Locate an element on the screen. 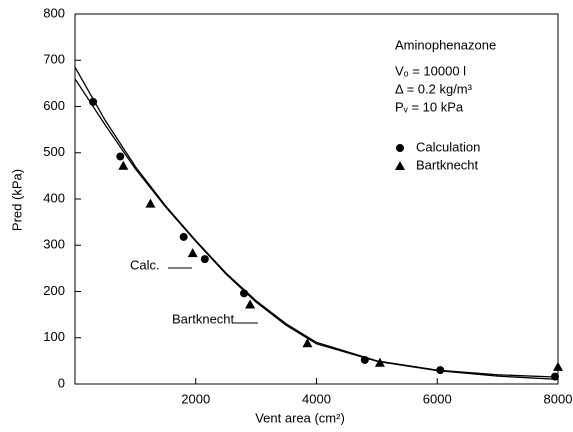 The height and width of the screenshot is (432, 573). y-tick-label: 100 is located at coordinates (54, 336).